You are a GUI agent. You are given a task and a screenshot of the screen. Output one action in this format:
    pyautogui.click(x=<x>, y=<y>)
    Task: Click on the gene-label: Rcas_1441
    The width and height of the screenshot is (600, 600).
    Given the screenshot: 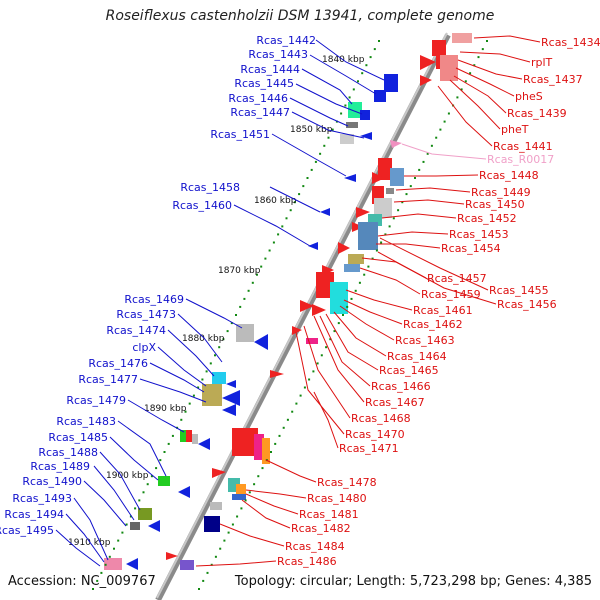 What is the action you would take?
    pyautogui.click(x=523, y=146)
    